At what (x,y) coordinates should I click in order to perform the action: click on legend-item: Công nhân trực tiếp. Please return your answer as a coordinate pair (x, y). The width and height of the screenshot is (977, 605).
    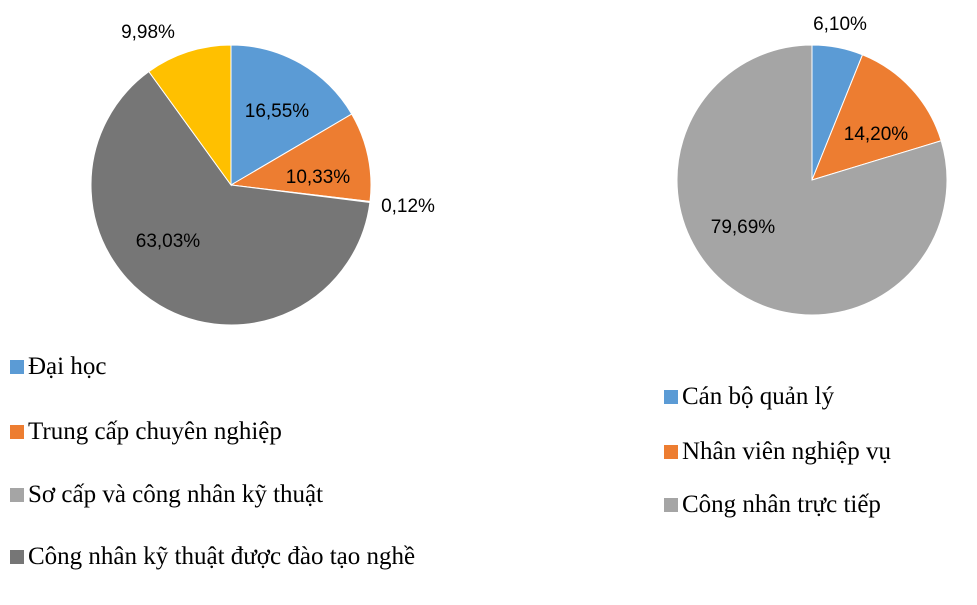
    Looking at the image, I should click on (820, 505).